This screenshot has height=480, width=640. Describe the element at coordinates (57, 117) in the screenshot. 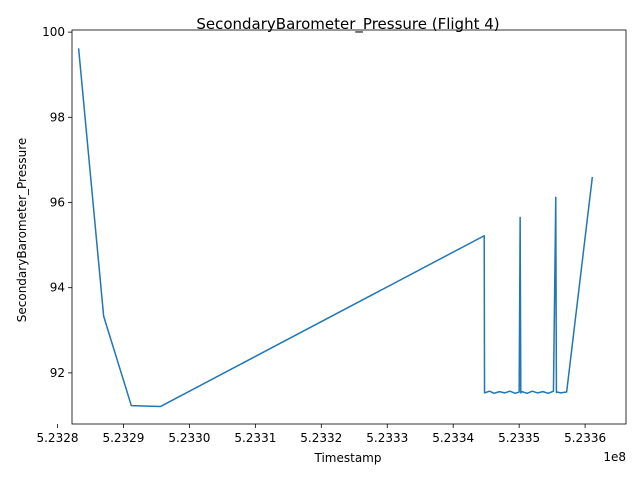

I see `y-tick-label: 98` at that location.